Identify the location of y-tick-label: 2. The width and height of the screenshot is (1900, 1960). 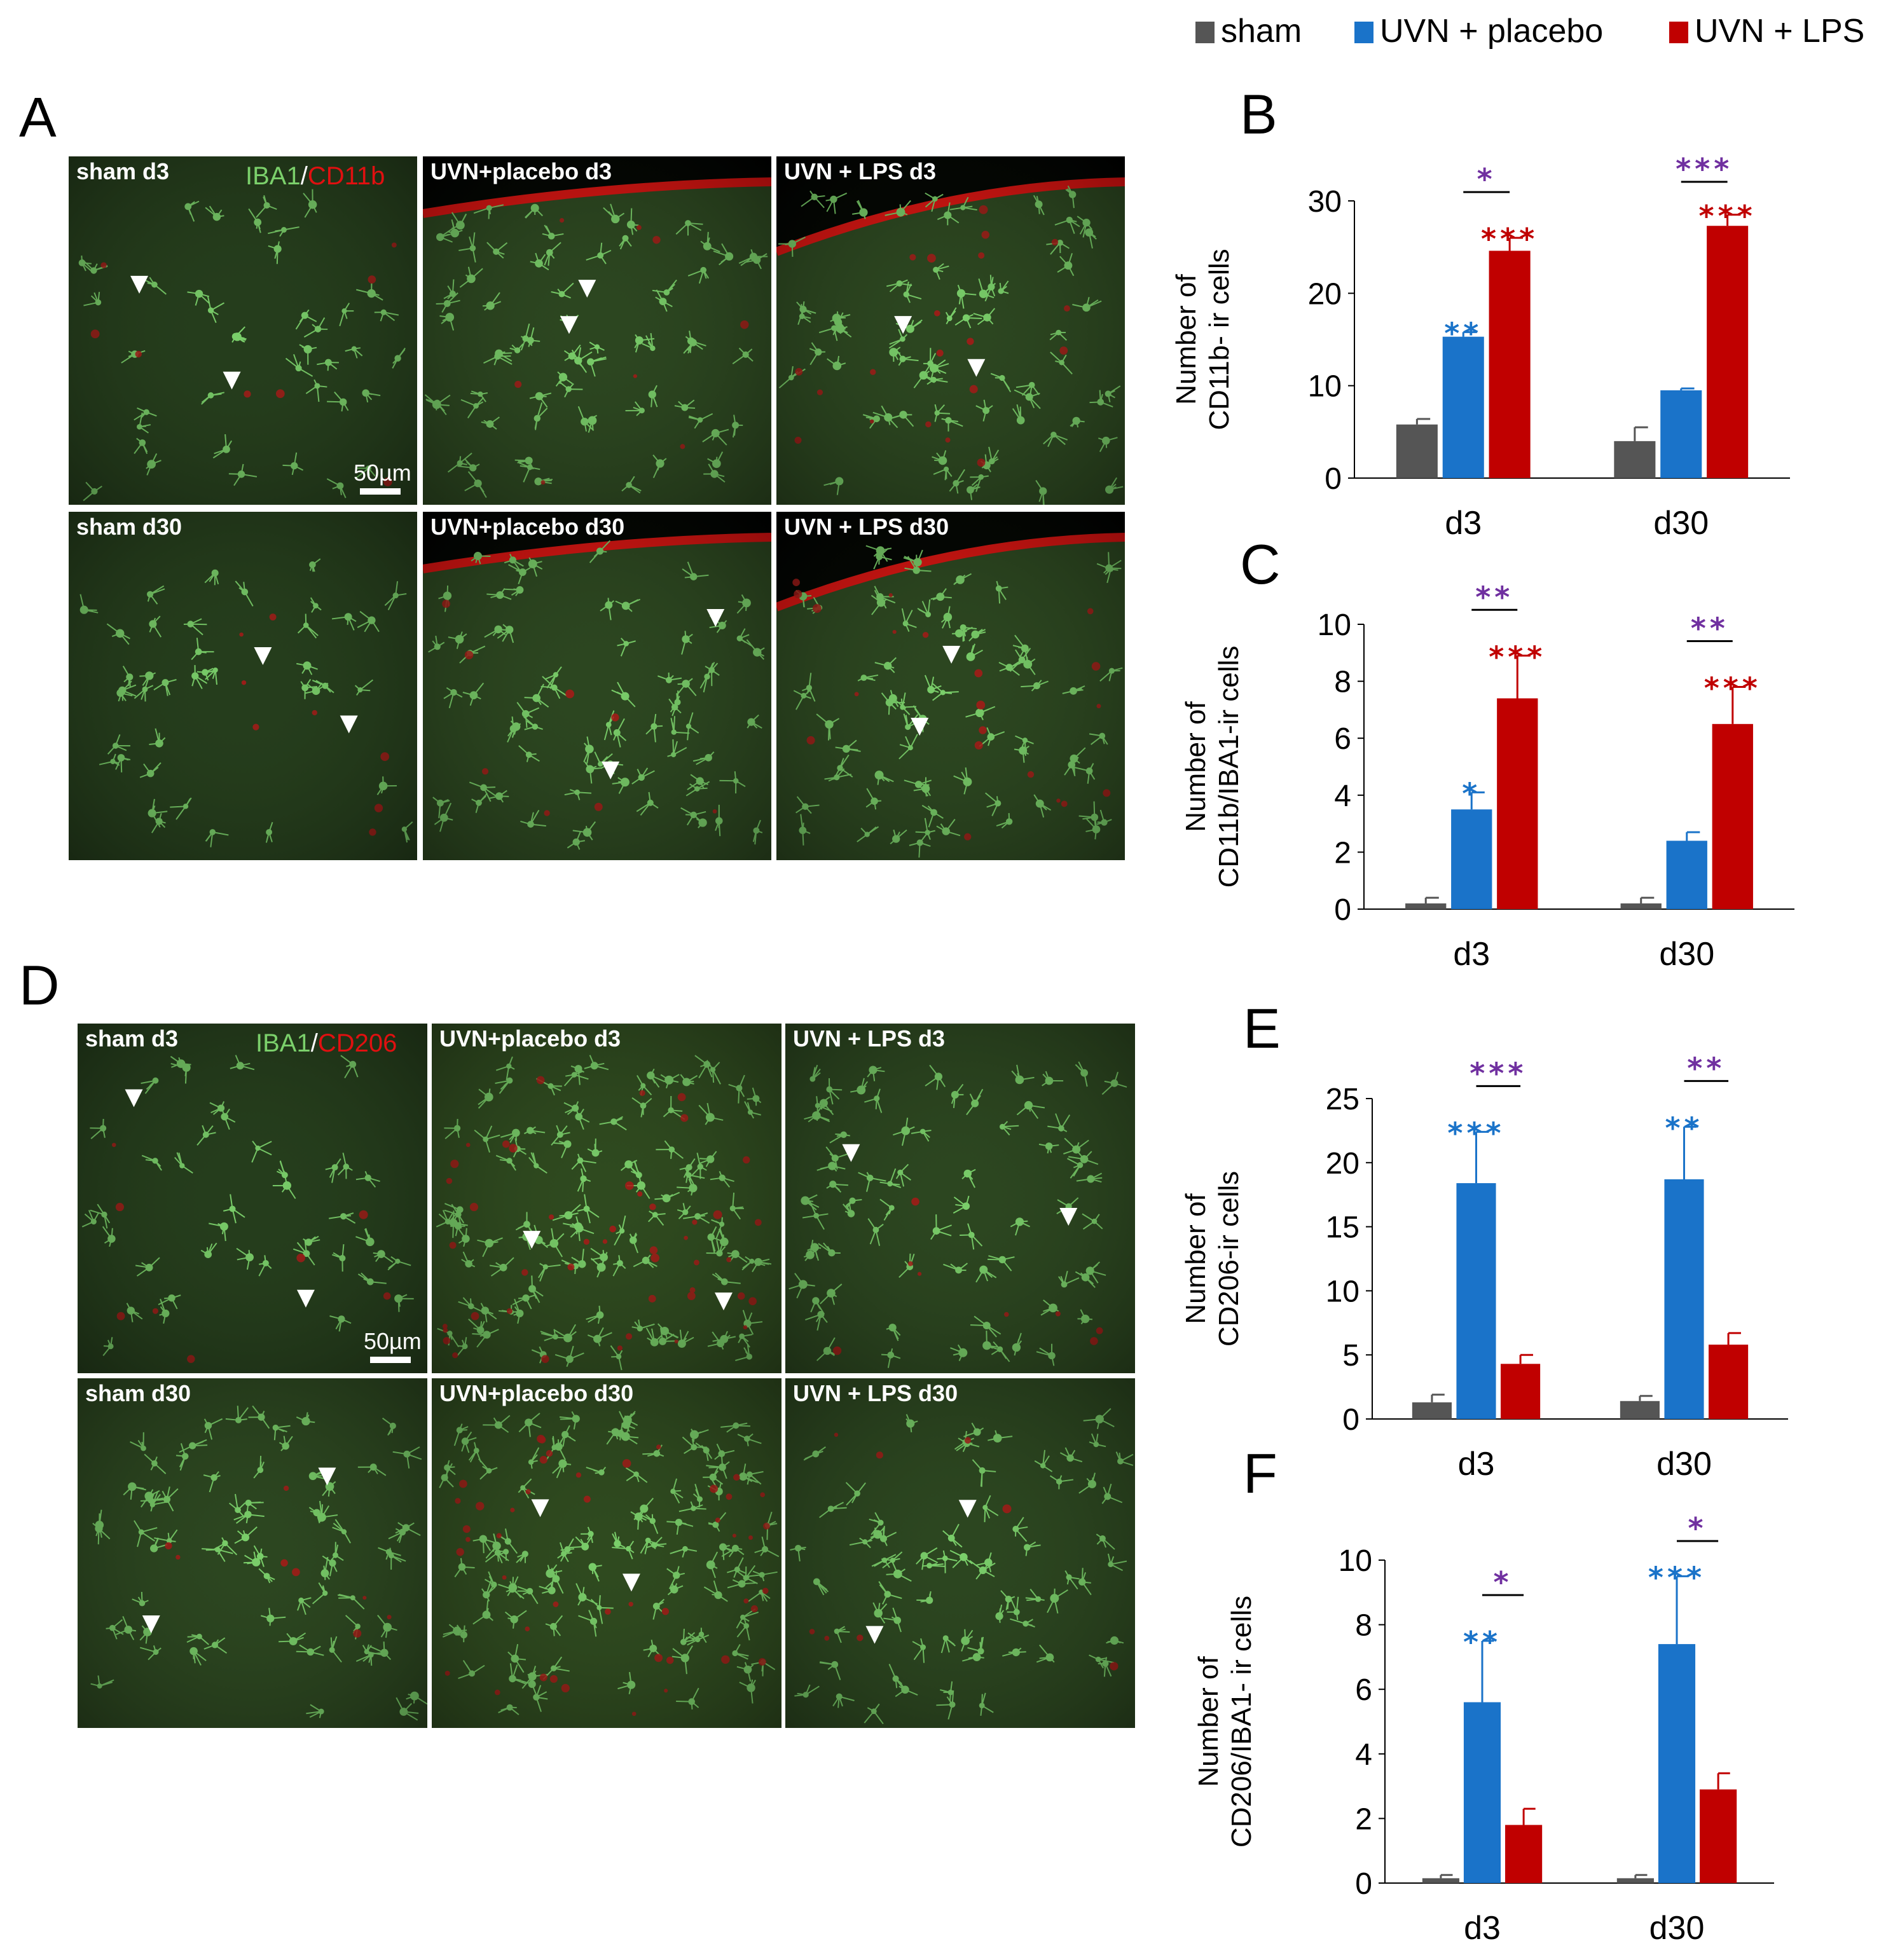
(1363, 1819).